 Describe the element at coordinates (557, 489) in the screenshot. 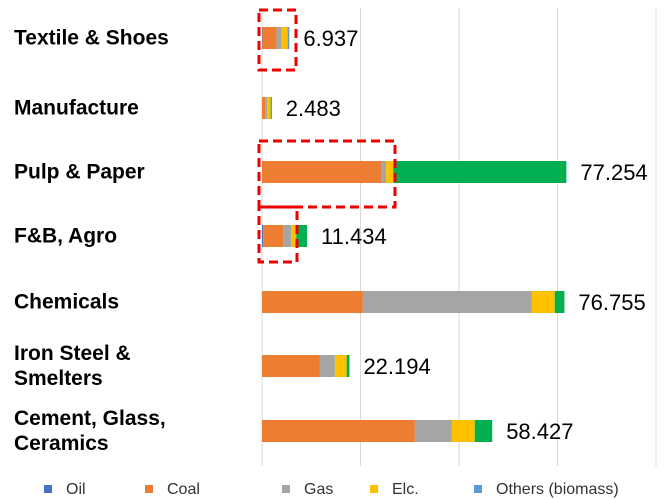

I see `legend-label: Others (biomass)` at that location.